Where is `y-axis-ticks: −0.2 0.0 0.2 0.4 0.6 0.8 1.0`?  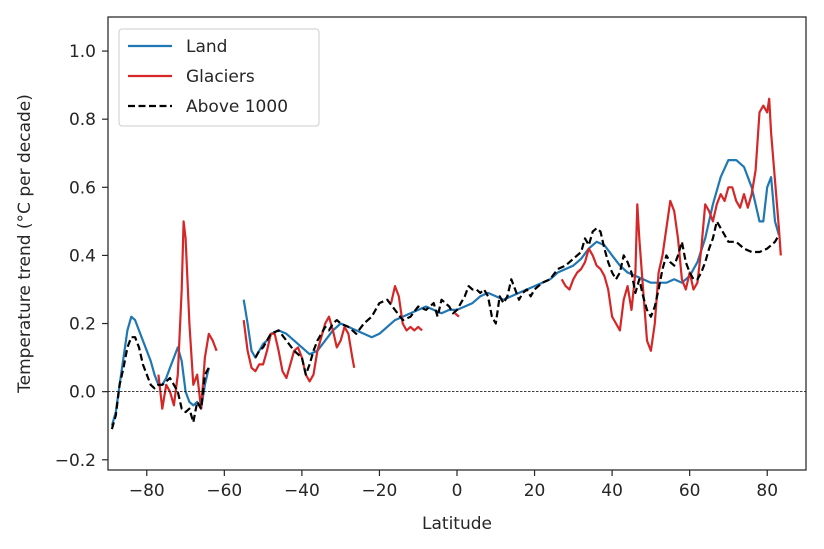
y-axis-ticks: −0.2 0.0 0.2 0.4 0.6 0.8 1.0 is located at coordinates (81, 256).